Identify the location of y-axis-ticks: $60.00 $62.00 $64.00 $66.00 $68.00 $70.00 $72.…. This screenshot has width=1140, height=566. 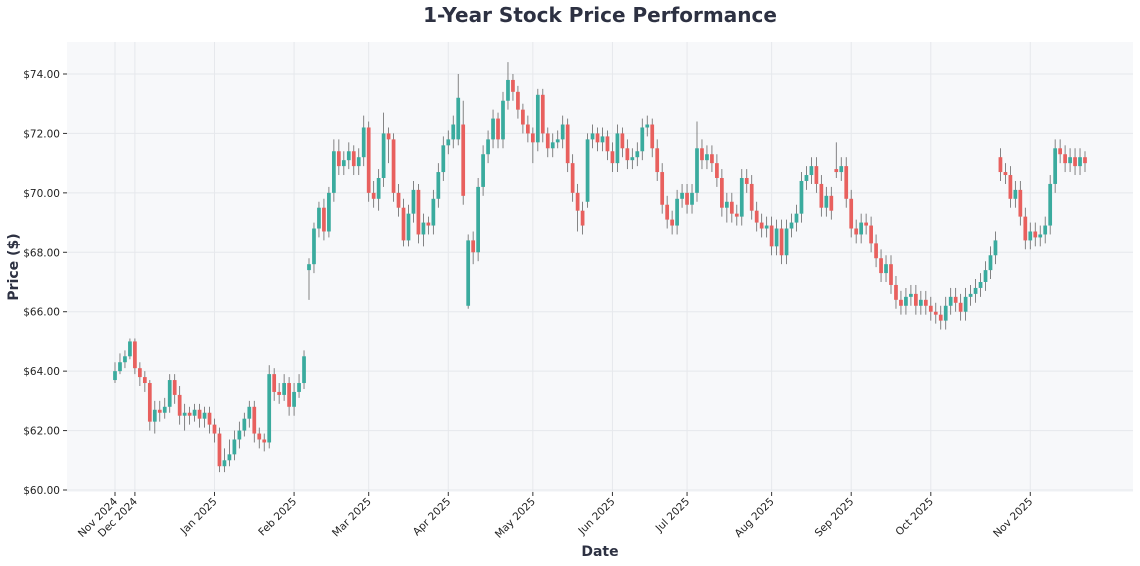
(45, 283).